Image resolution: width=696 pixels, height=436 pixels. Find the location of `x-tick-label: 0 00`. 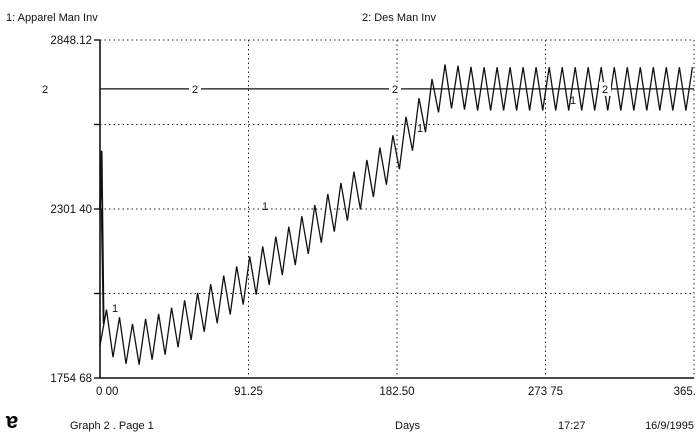

x-tick-label: 0 00 is located at coordinates (107, 392).